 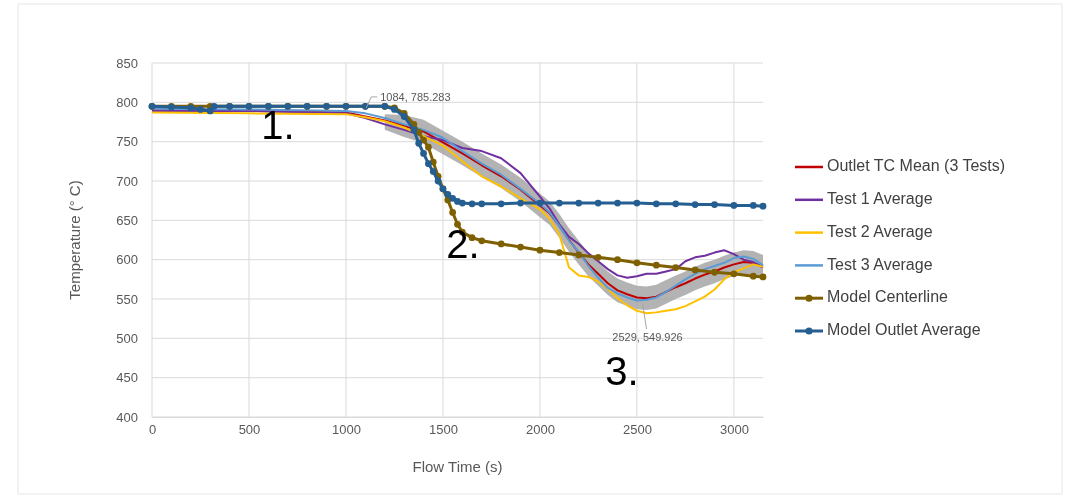 What do you see at coordinates (152, 430) in the screenshot?
I see `x-tick-label: 0` at bounding box center [152, 430].